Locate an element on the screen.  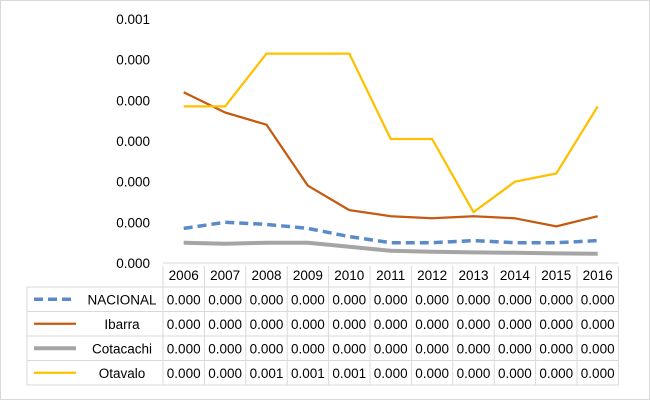
x-tick-label: 2010 is located at coordinates (349, 275).